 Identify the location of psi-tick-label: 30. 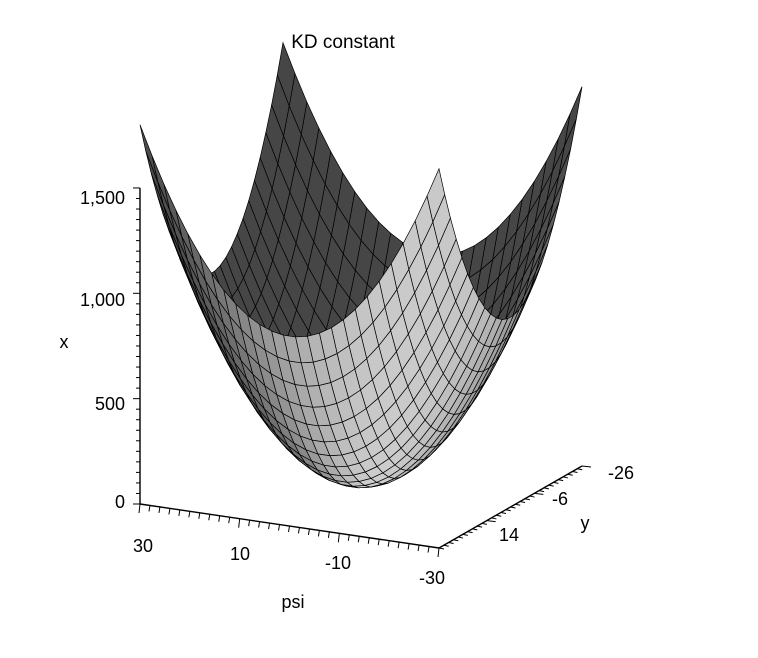
(143, 546).